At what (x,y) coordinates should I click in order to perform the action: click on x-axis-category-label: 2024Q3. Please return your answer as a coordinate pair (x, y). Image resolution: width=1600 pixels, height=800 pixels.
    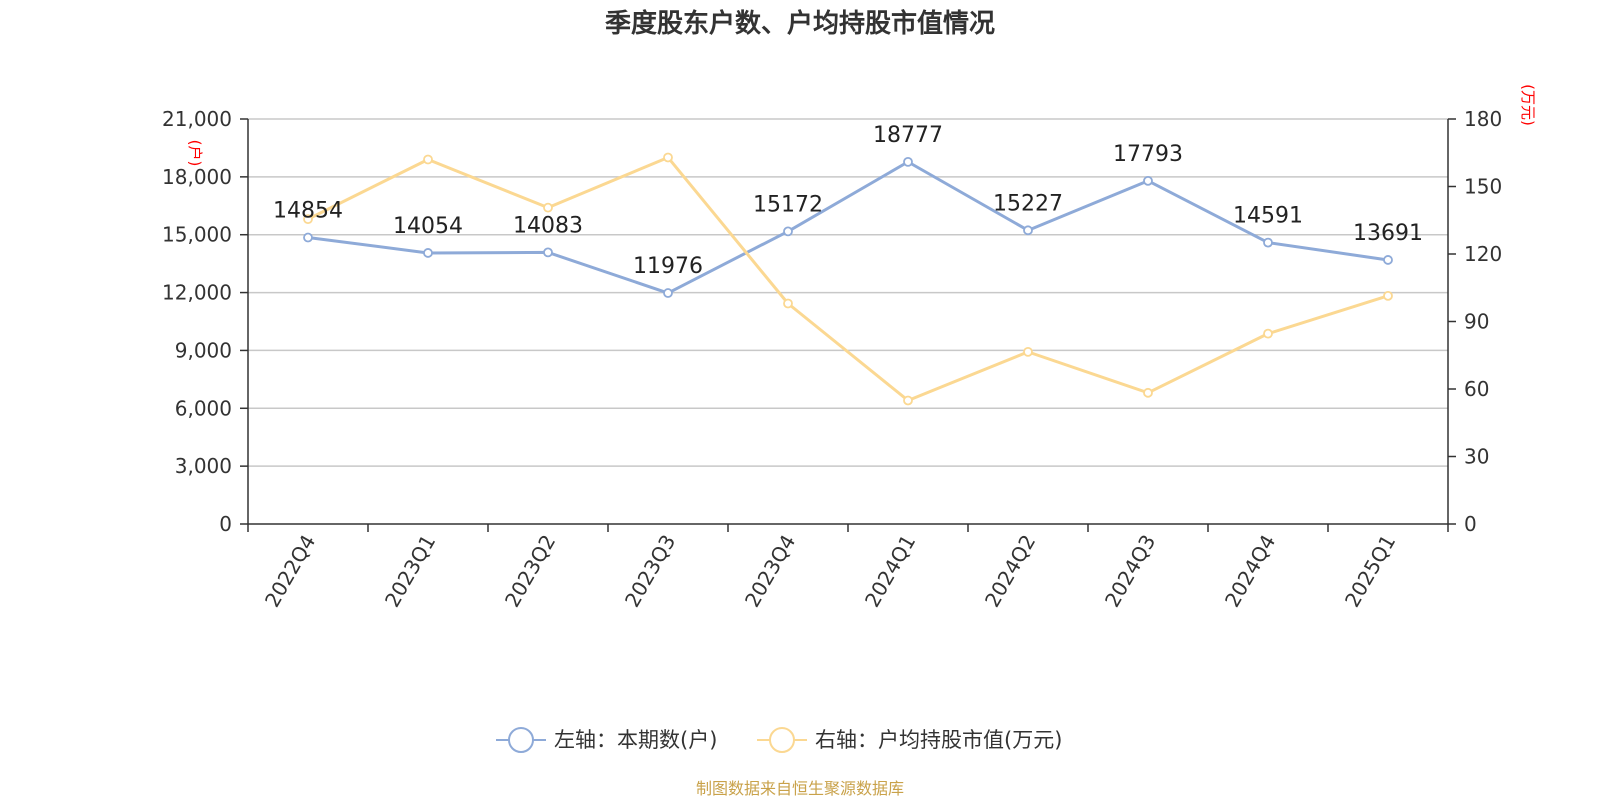
    Looking at the image, I should click on (1130, 571).